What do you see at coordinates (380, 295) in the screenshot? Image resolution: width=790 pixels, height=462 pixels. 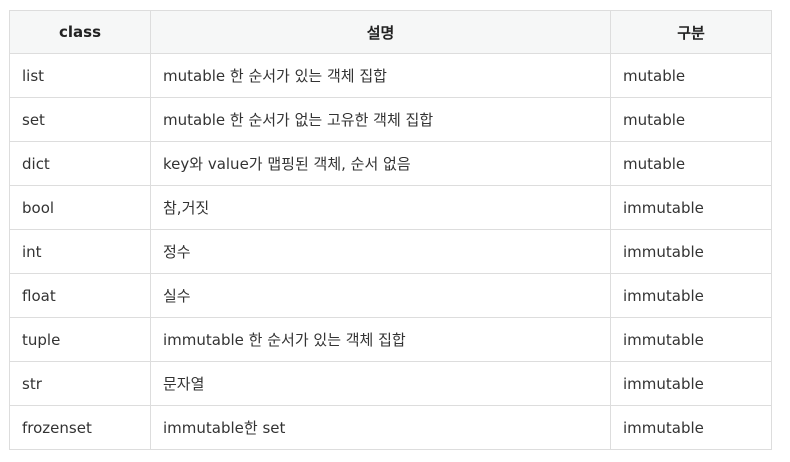 I see `cell-description: 실수` at bounding box center [380, 295].